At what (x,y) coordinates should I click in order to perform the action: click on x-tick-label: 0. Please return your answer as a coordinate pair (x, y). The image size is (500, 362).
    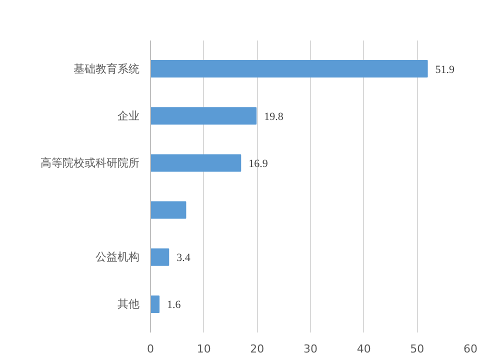
    Looking at the image, I should click on (150, 349).